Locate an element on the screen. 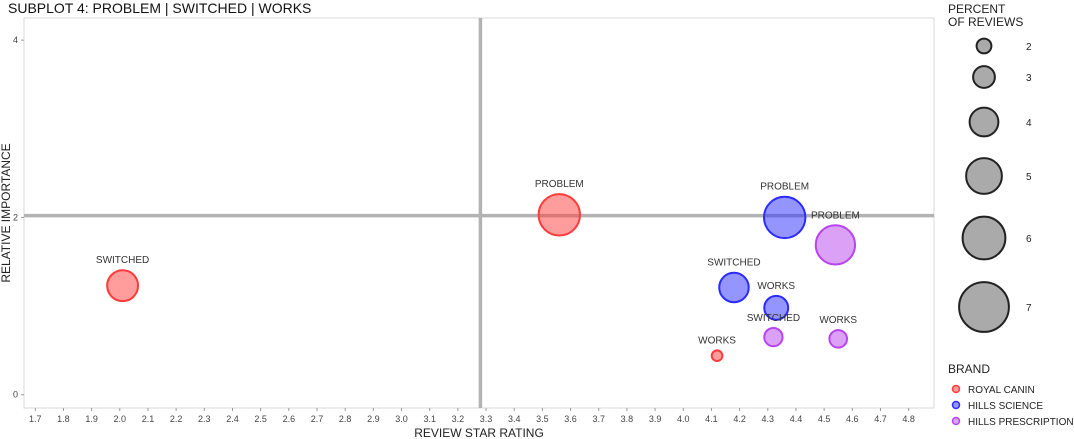 This screenshot has height=439, width=1074. x-tick-label: 2.7 is located at coordinates (317, 419).